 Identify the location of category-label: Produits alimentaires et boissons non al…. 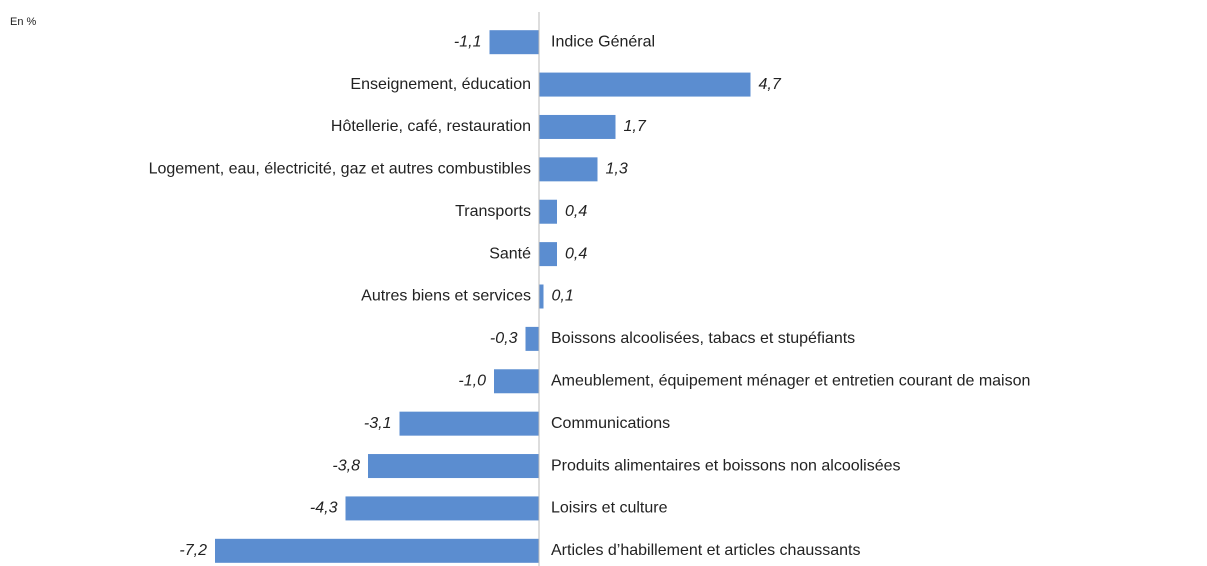
(726, 465).